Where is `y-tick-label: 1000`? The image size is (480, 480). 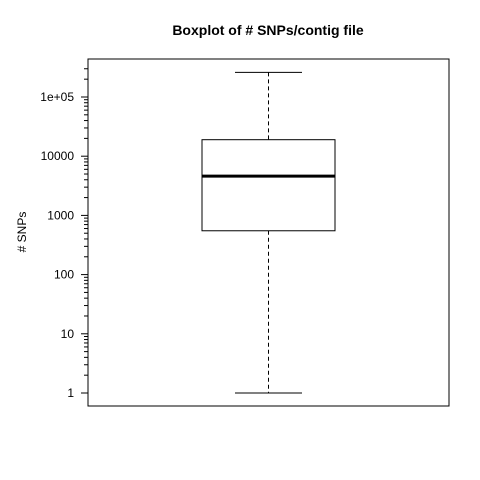 y-tick-label: 1000 is located at coordinates (60, 215).